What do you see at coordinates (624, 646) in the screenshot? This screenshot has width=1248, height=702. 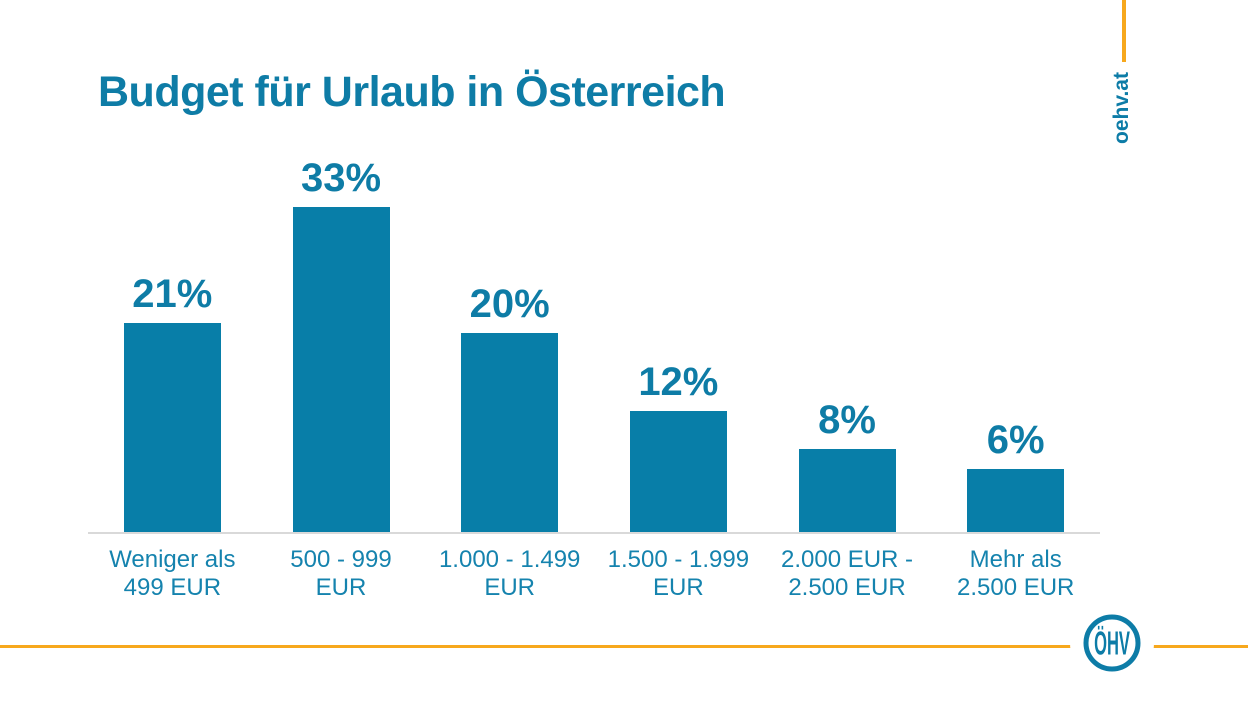 I see `bottom-accent-line` at bounding box center [624, 646].